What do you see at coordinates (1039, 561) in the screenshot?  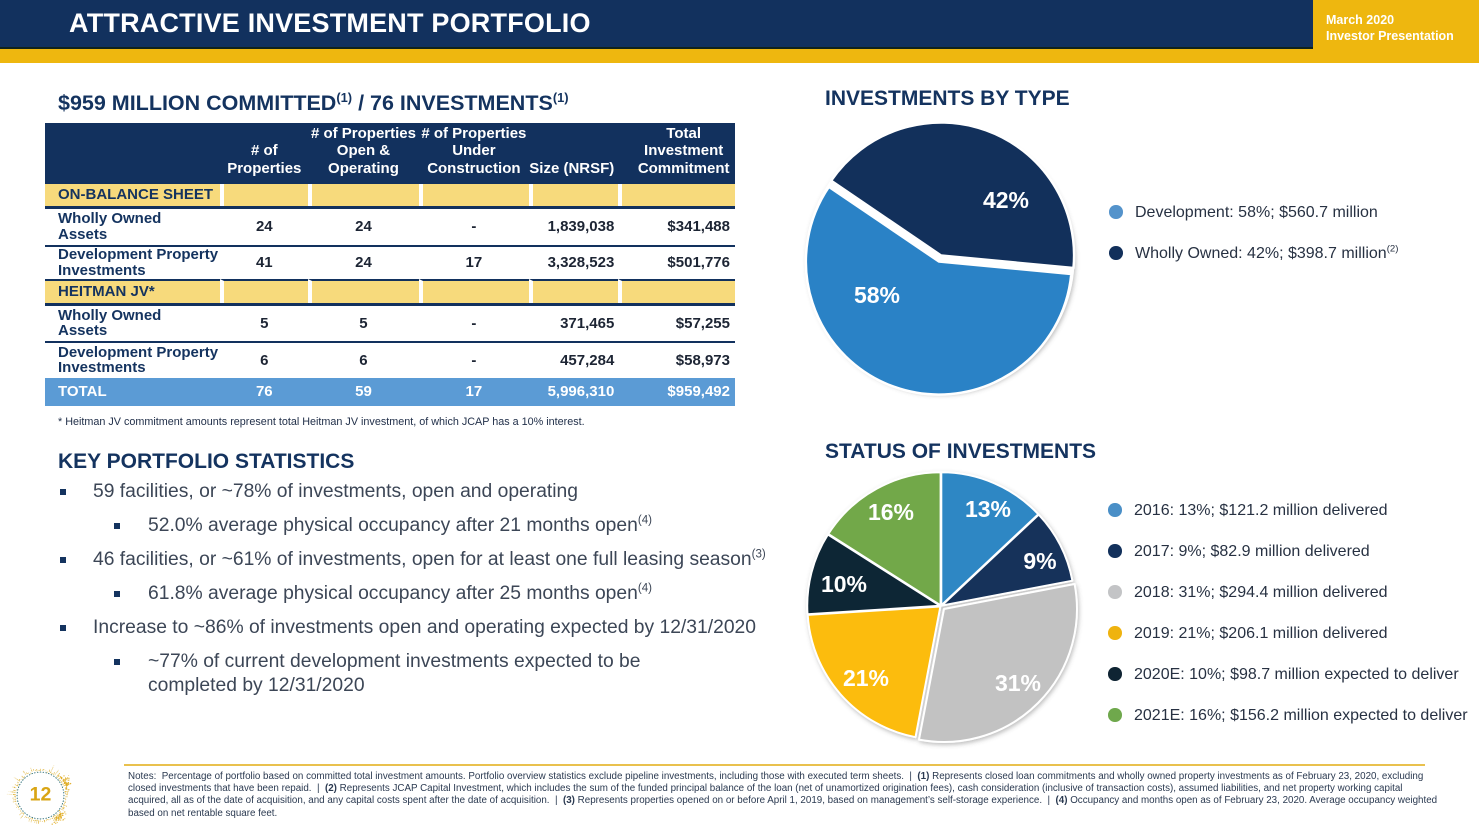 I see `svg-text: 9%` at bounding box center [1039, 561].